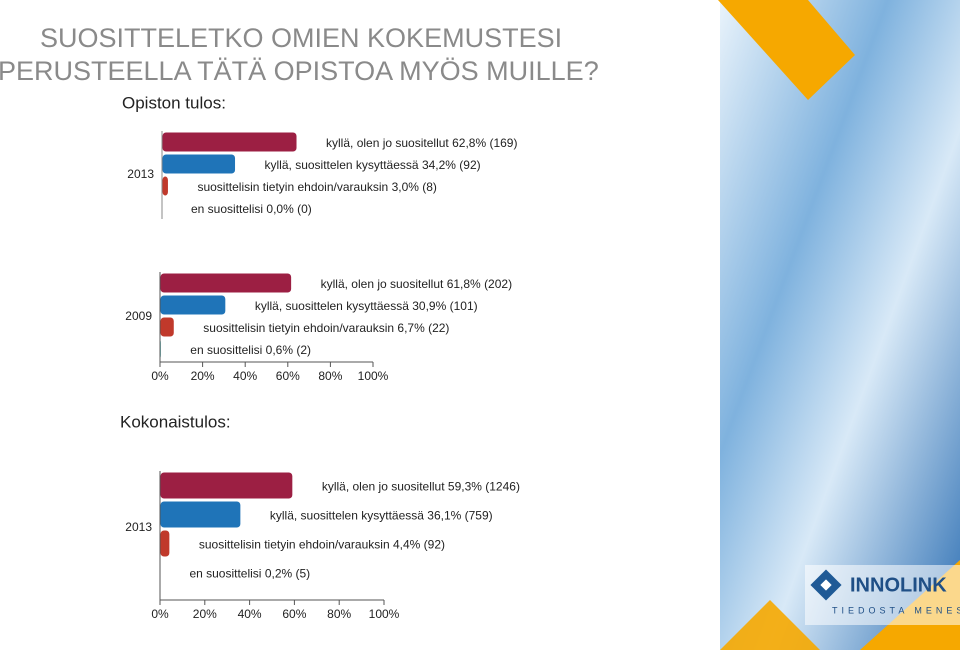 The width and height of the screenshot is (960, 650). What do you see at coordinates (138, 316) in the screenshot?
I see `category-label: 2009` at bounding box center [138, 316].